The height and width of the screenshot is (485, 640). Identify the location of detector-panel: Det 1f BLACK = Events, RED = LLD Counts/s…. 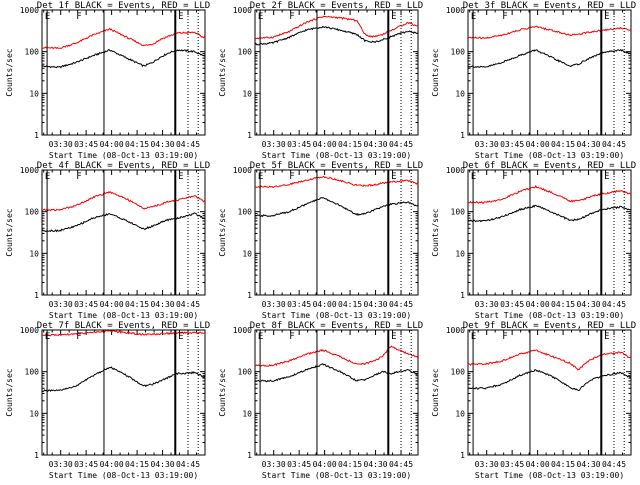
(106, 80).